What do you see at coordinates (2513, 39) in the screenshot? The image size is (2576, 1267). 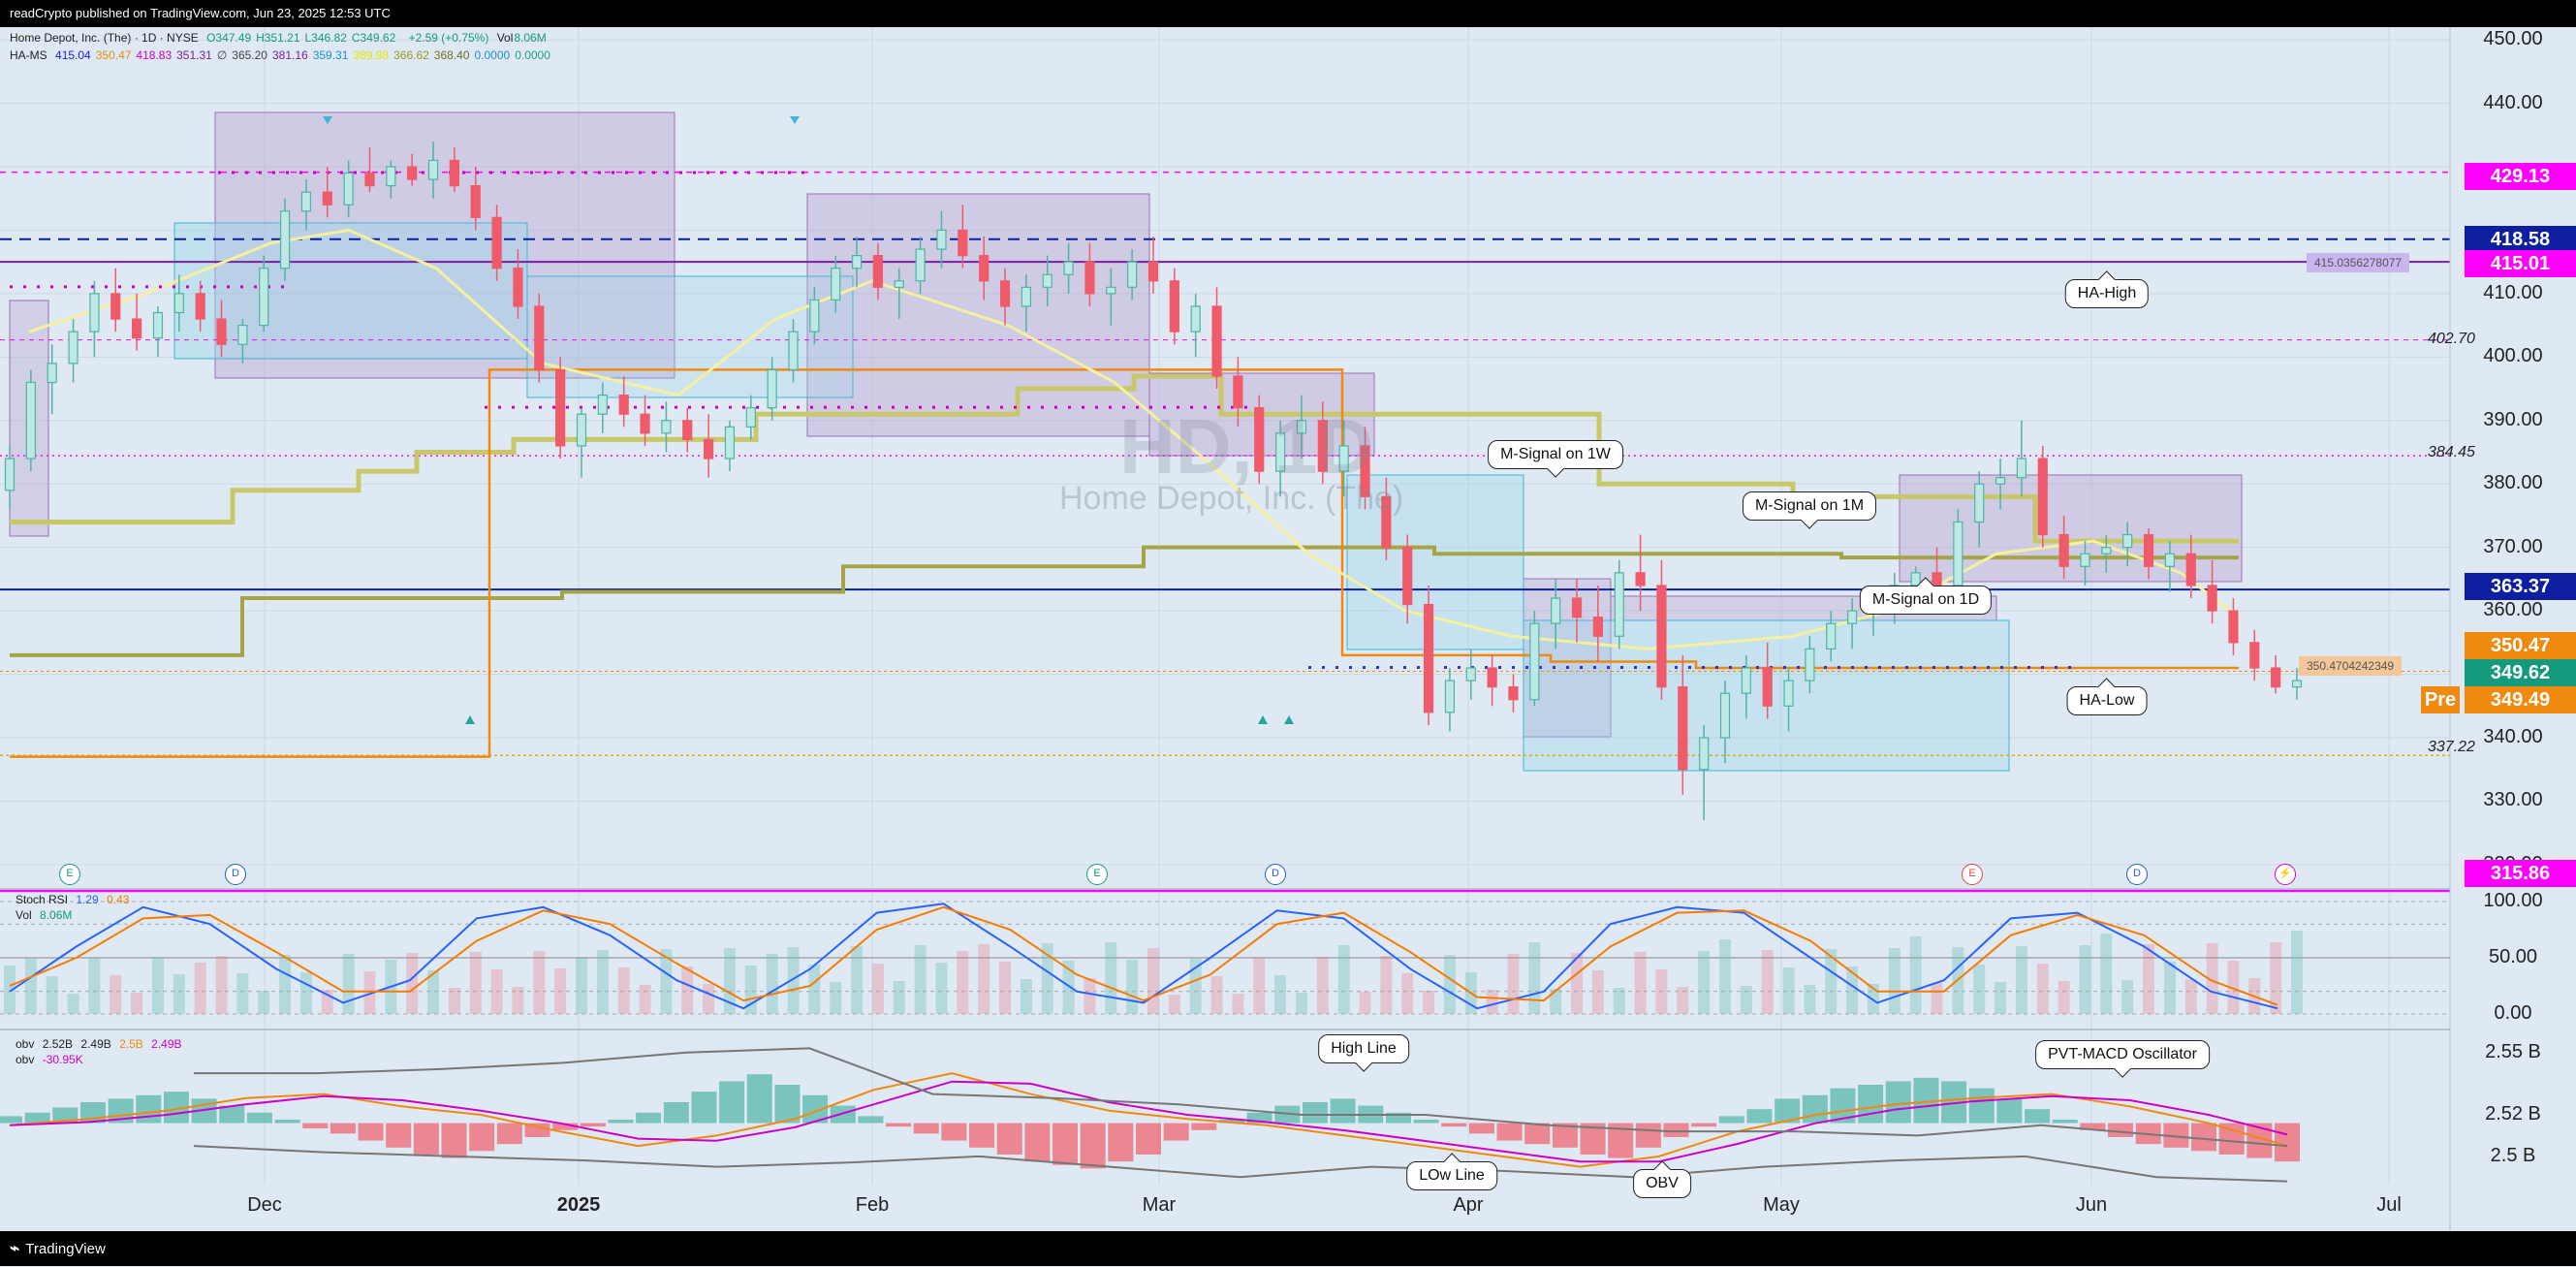 I see `price-tick: 450.00` at bounding box center [2513, 39].